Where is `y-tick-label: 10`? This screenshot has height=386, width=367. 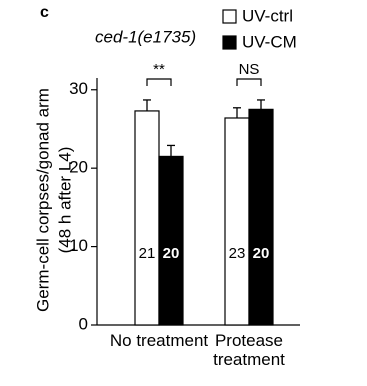 y-tick-label: 10 is located at coordinates (78, 245).